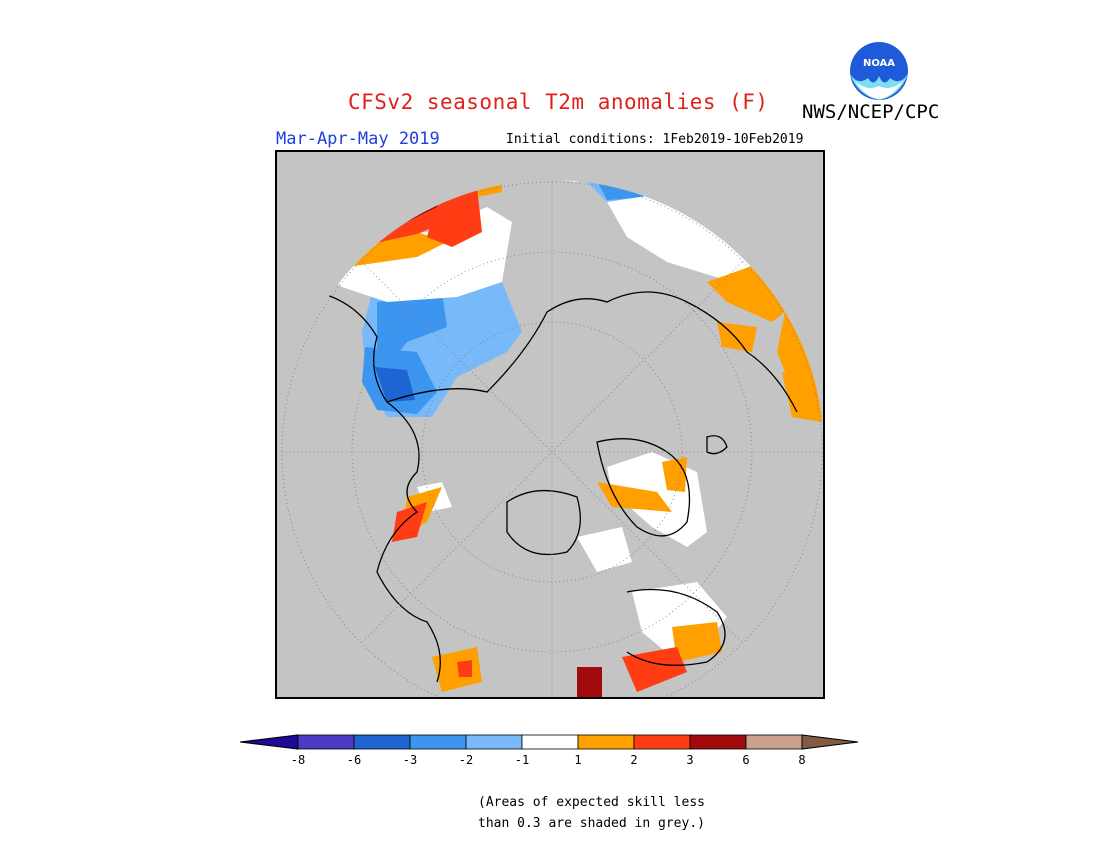 This screenshot has width=1100, height=850. I want to click on colorbar-tick-label: 3, so click(689, 760).